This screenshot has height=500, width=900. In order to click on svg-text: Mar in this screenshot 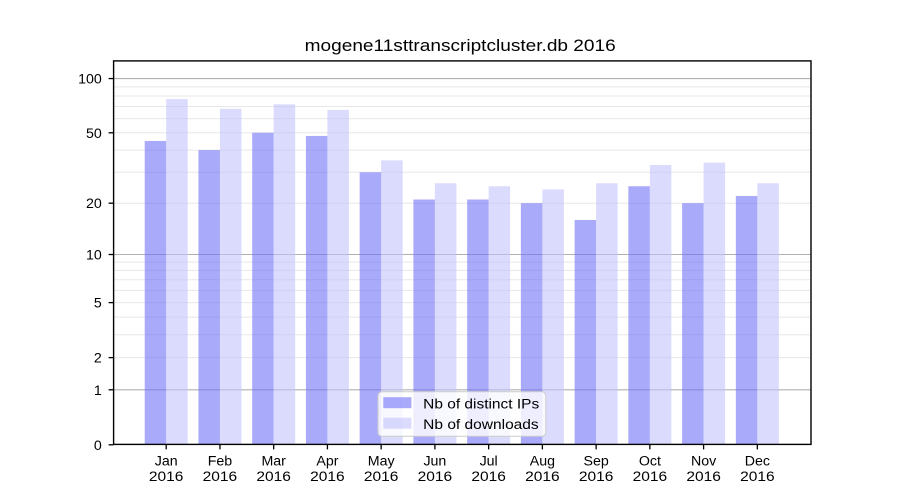, I will do `click(273, 461)`.